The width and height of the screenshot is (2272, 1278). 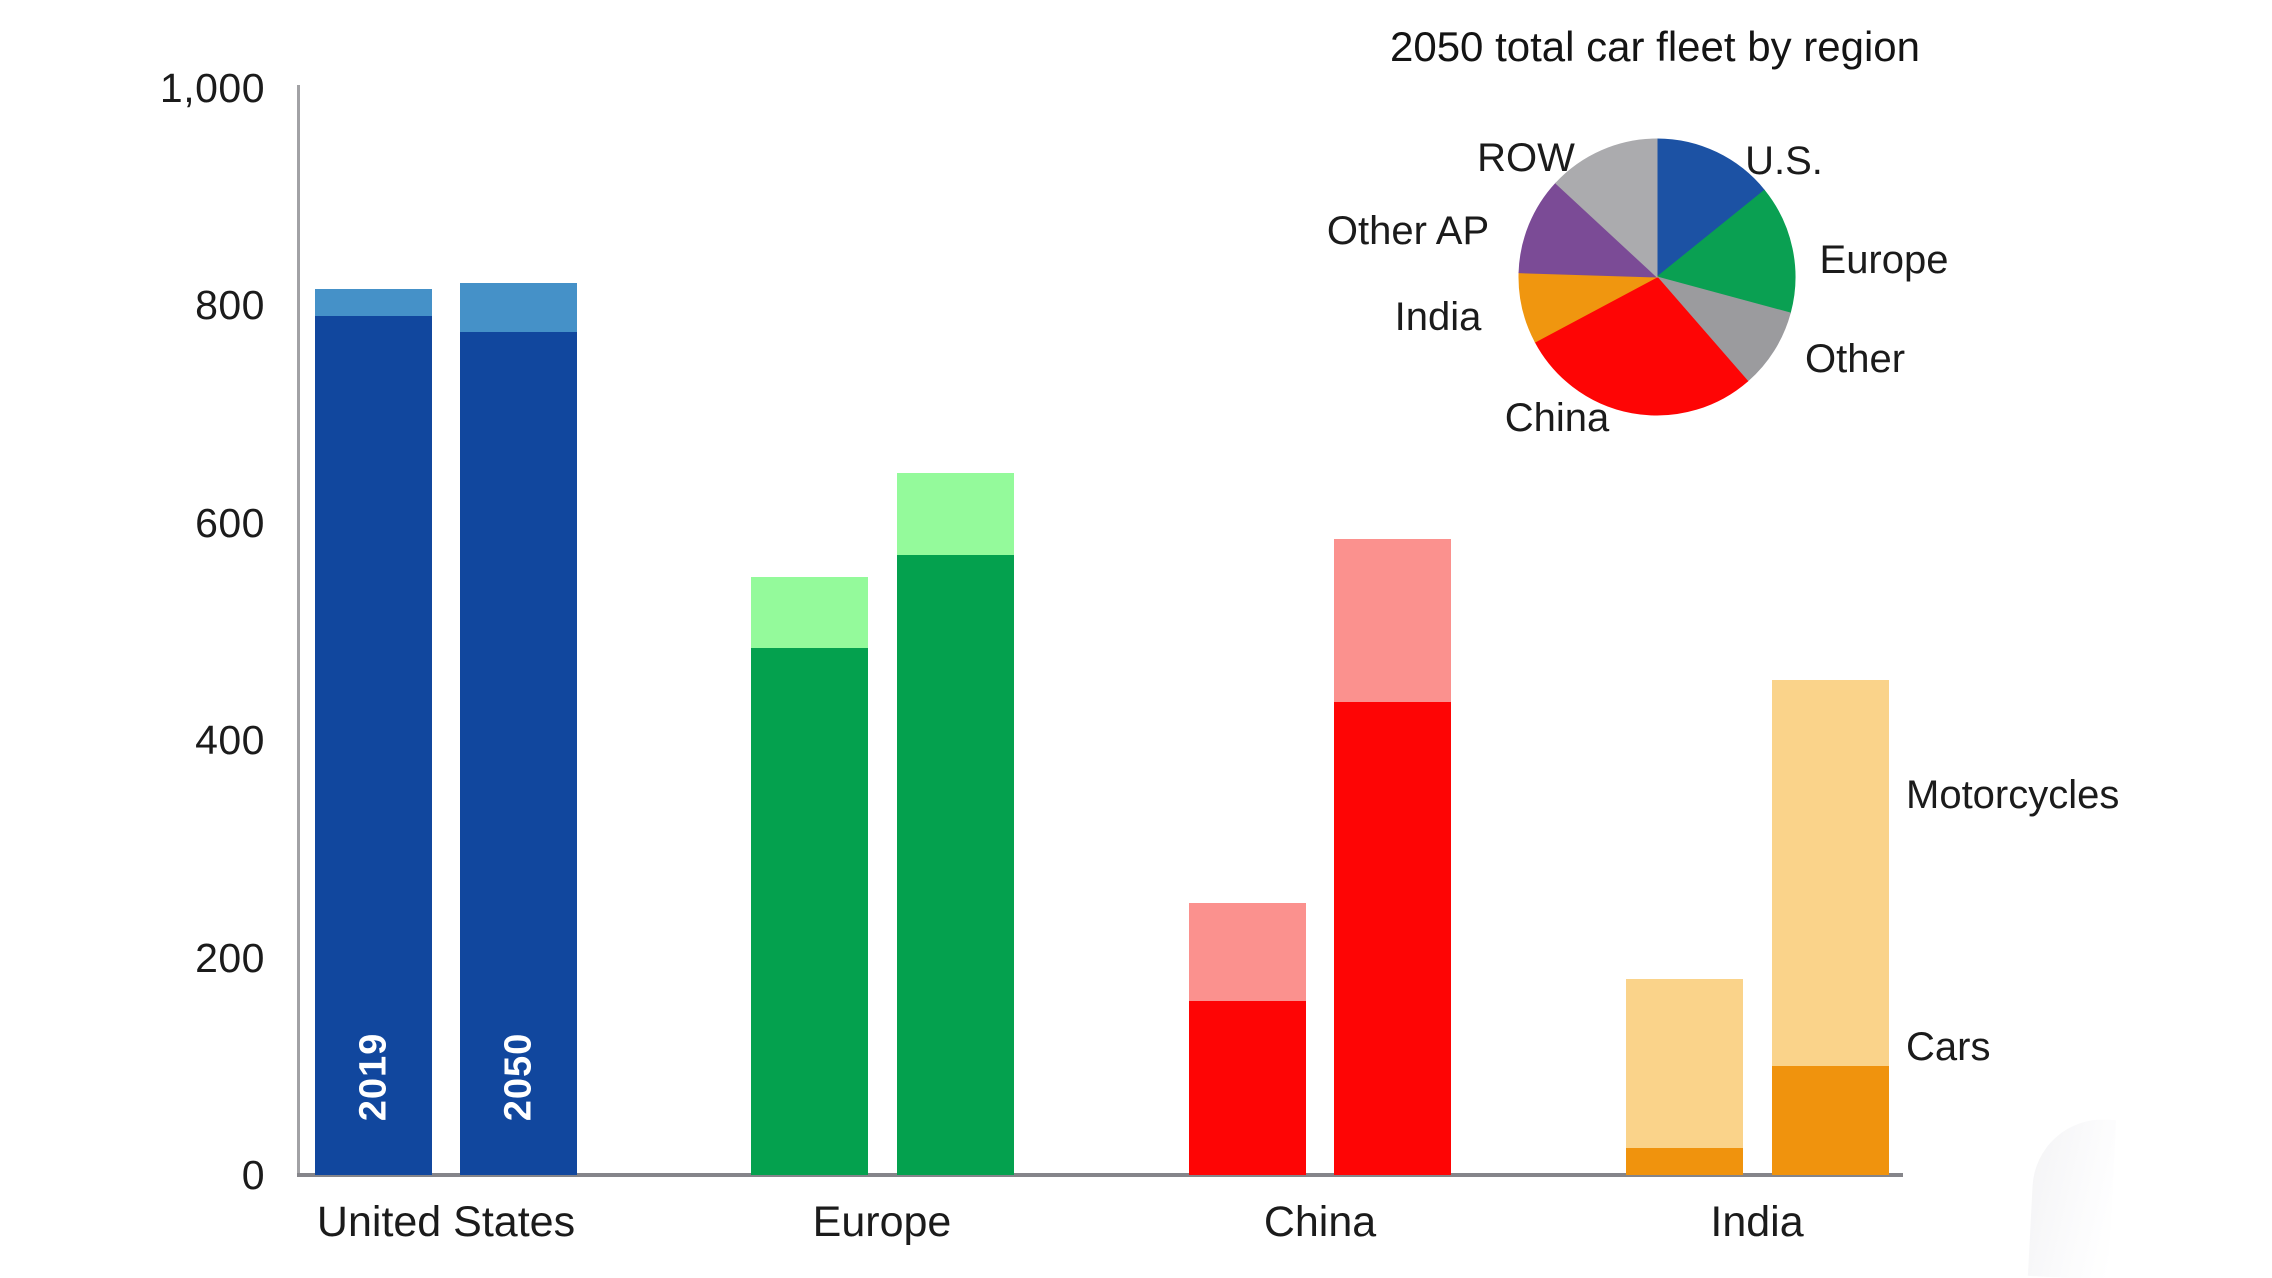 What do you see at coordinates (809, 911) in the screenshot?
I see `bar-europe-2019-cars` at bounding box center [809, 911].